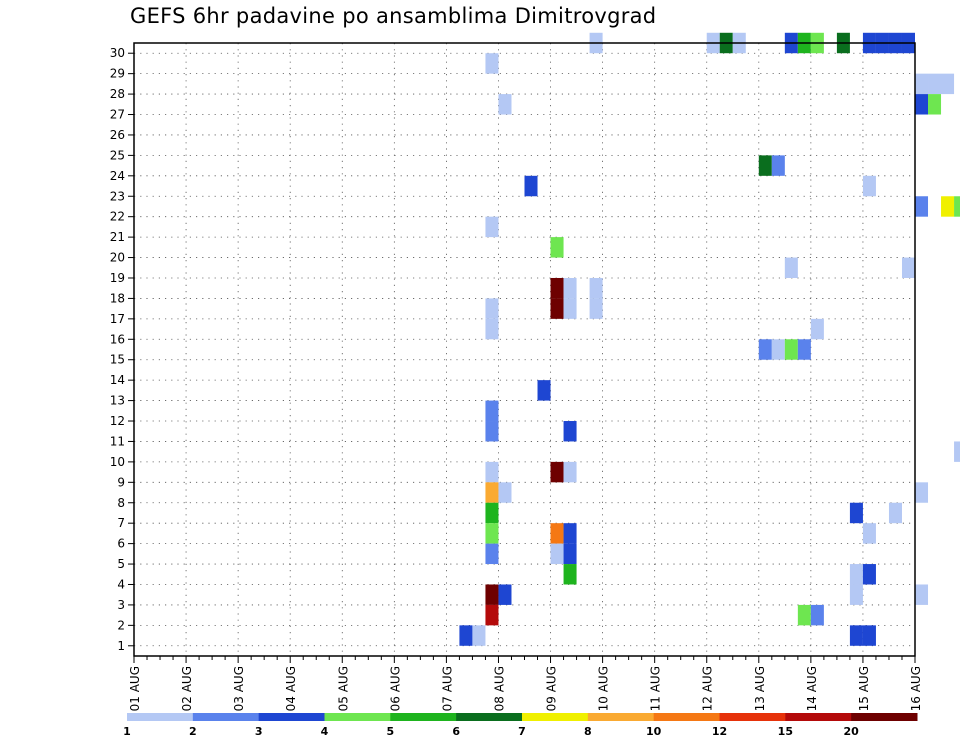 This screenshot has width=960, height=742. Describe the element at coordinates (117, 298) in the screenshot. I see `y-tick-label: 18` at that location.